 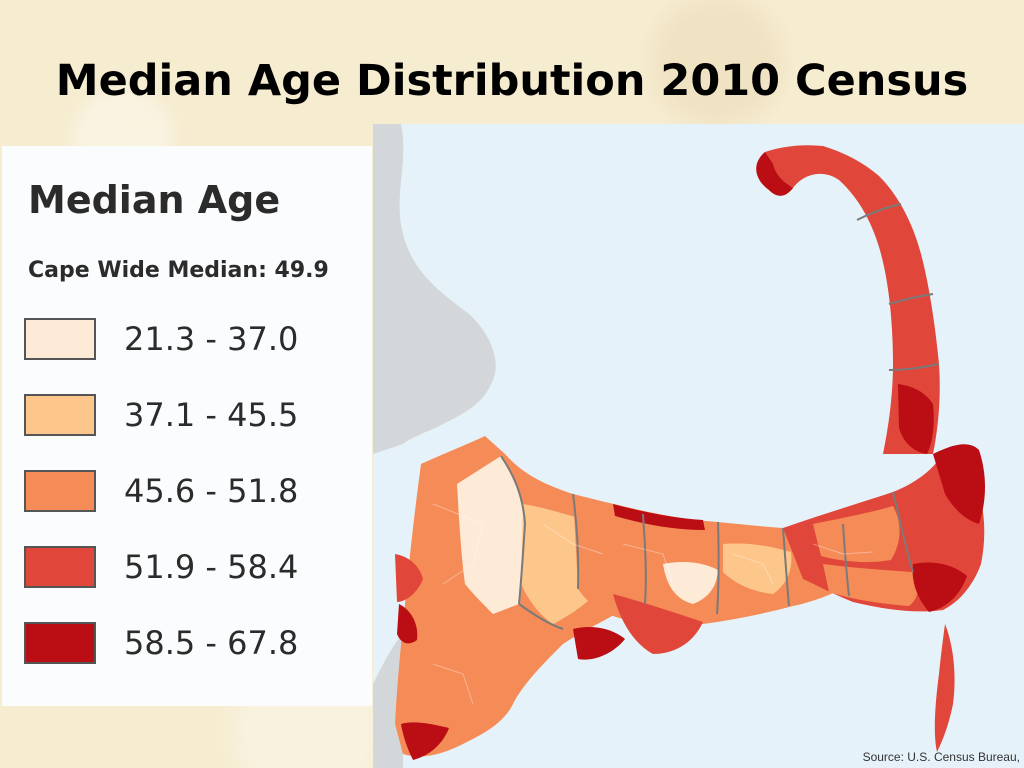 What do you see at coordinates (407, 624) in the screenshot?
I see `woods-hole-red` at bounding box center [407, 624].